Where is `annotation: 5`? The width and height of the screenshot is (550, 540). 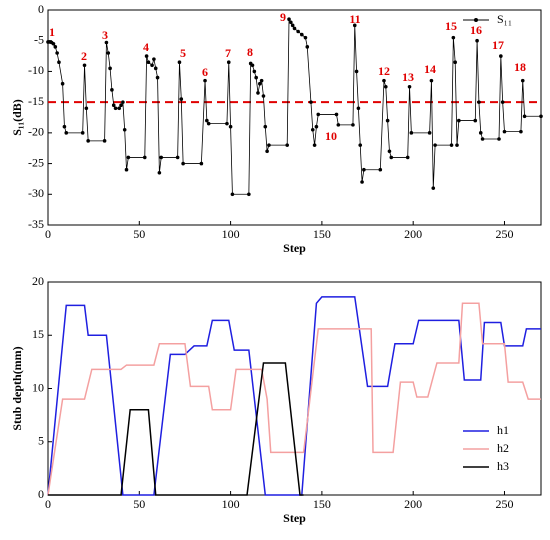
annotation: 5 is located at coordinates (183, 53).